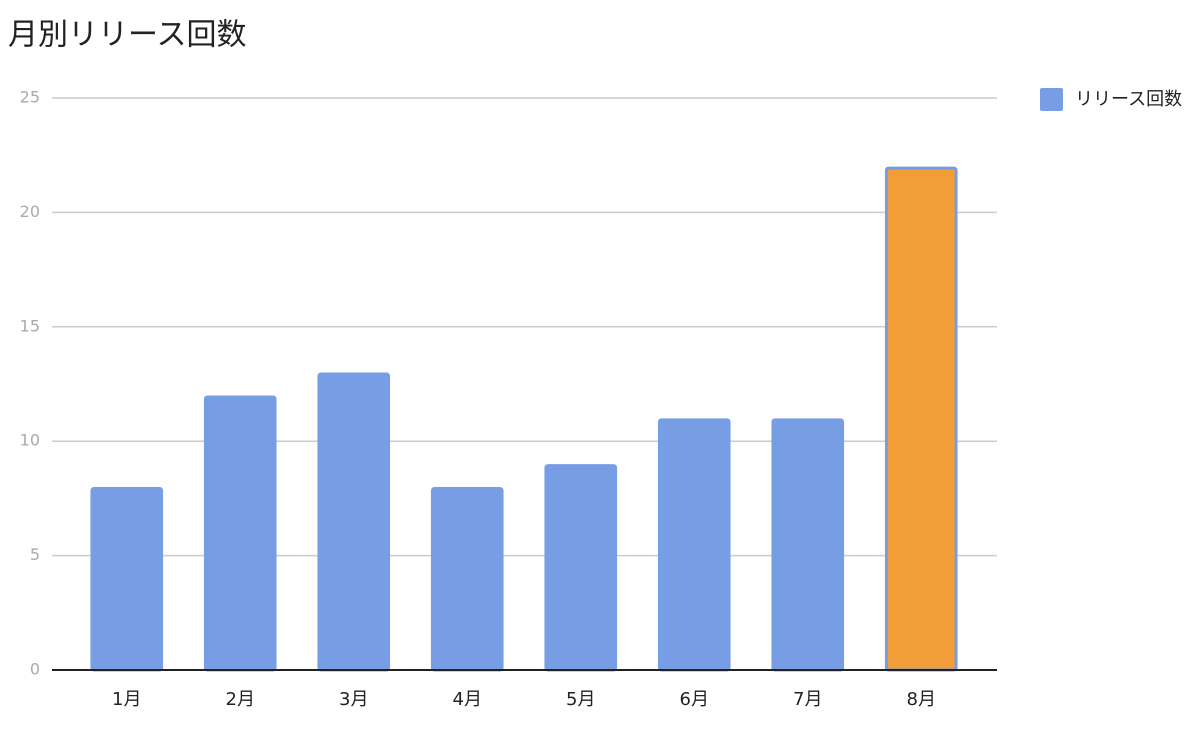 The height and width of the screenshot is (732, 1200). Describe the element at coordinates (1128, 99) in the screenshot. I see `legend-label: リリース回数` at that location.